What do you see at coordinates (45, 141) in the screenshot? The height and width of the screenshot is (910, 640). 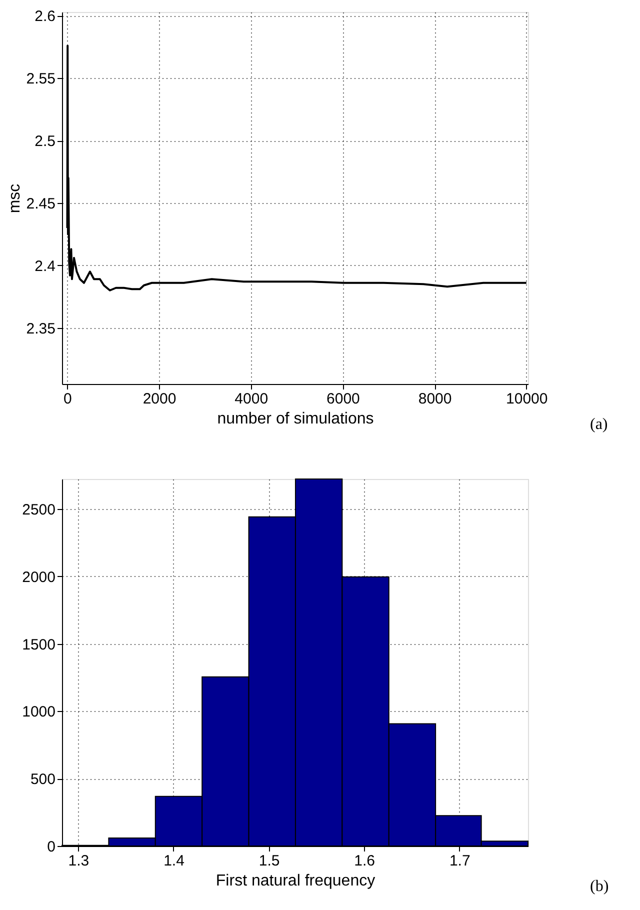 I see `y-tick-label: 2.5` at bounding box center [45, 141].